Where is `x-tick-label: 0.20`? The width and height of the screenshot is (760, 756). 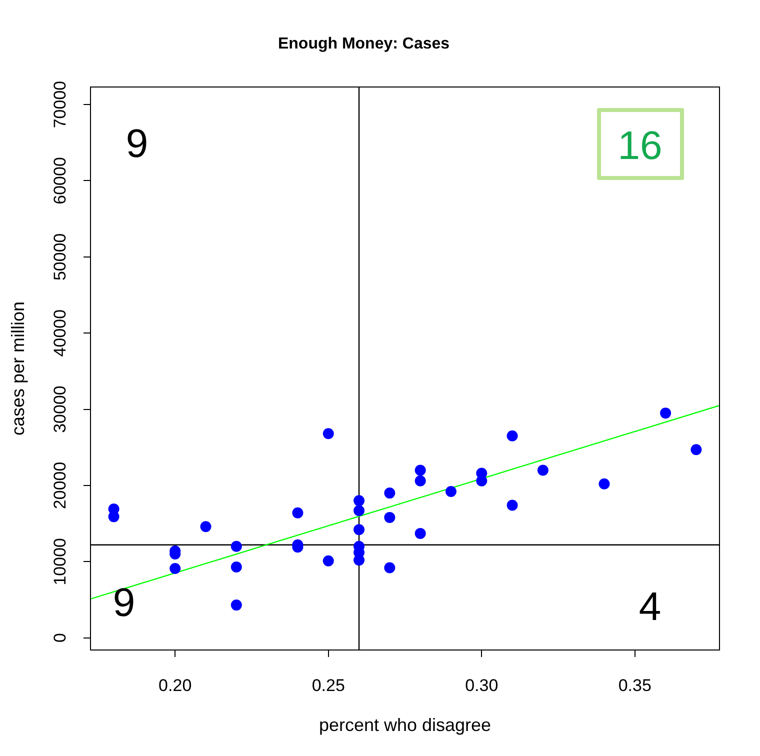 x-tick-label: 0.20 is located at coordinates (175, 685).